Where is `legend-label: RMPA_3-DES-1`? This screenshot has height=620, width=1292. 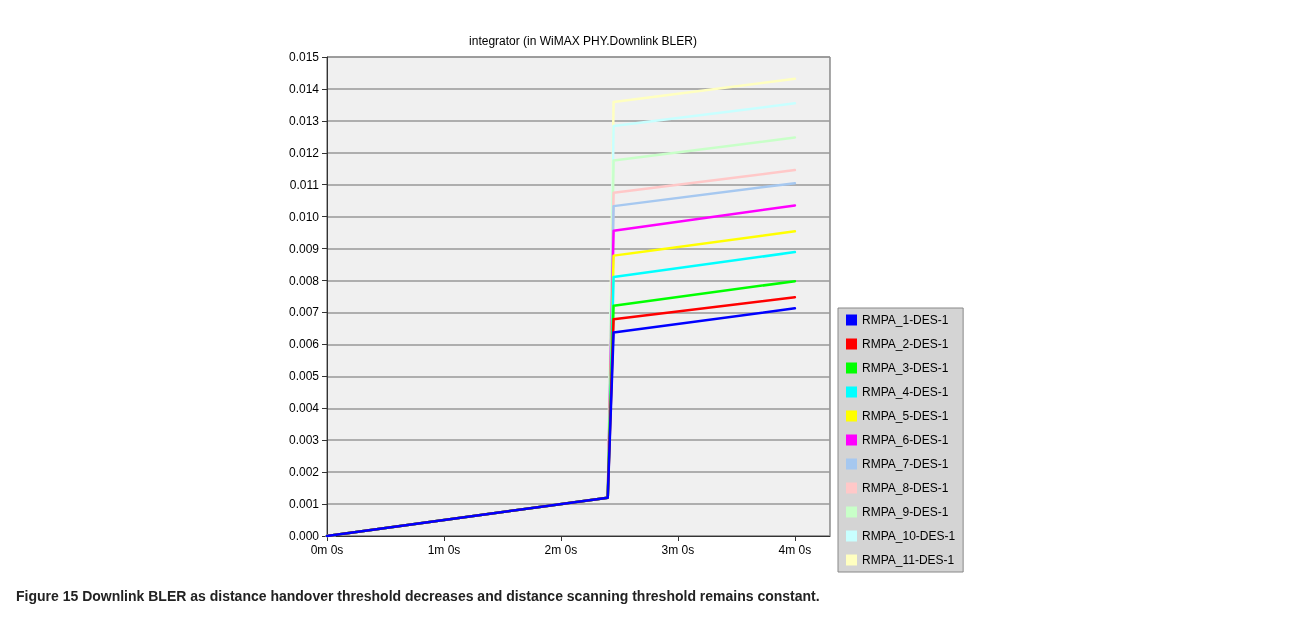 legend-label: RMPA_3-DES-1 is located at coordinates (905, 368).